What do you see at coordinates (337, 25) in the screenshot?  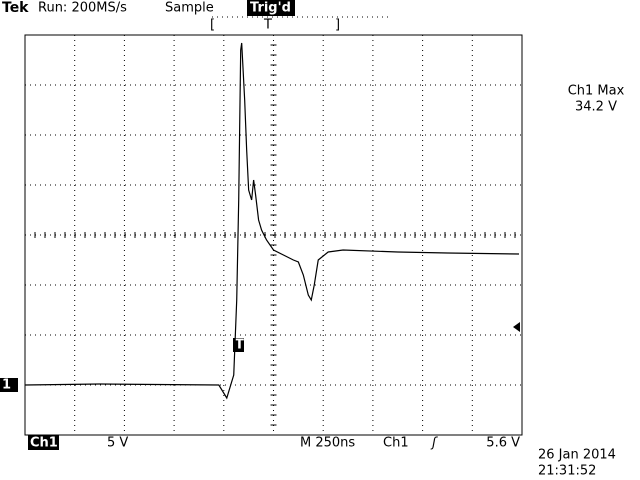 I see `bracket: ]` at bounding box center [337, 25].